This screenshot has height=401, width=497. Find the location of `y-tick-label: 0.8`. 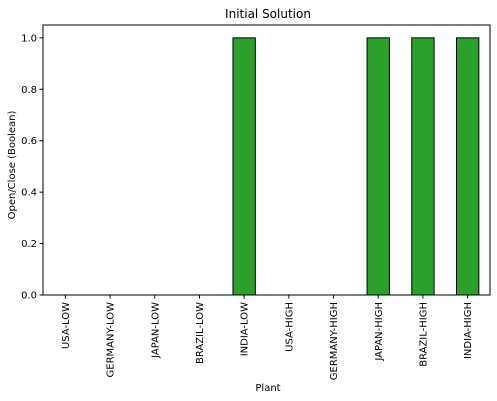

y-tick-label: 0.8 is located at coordinates (29, 90).